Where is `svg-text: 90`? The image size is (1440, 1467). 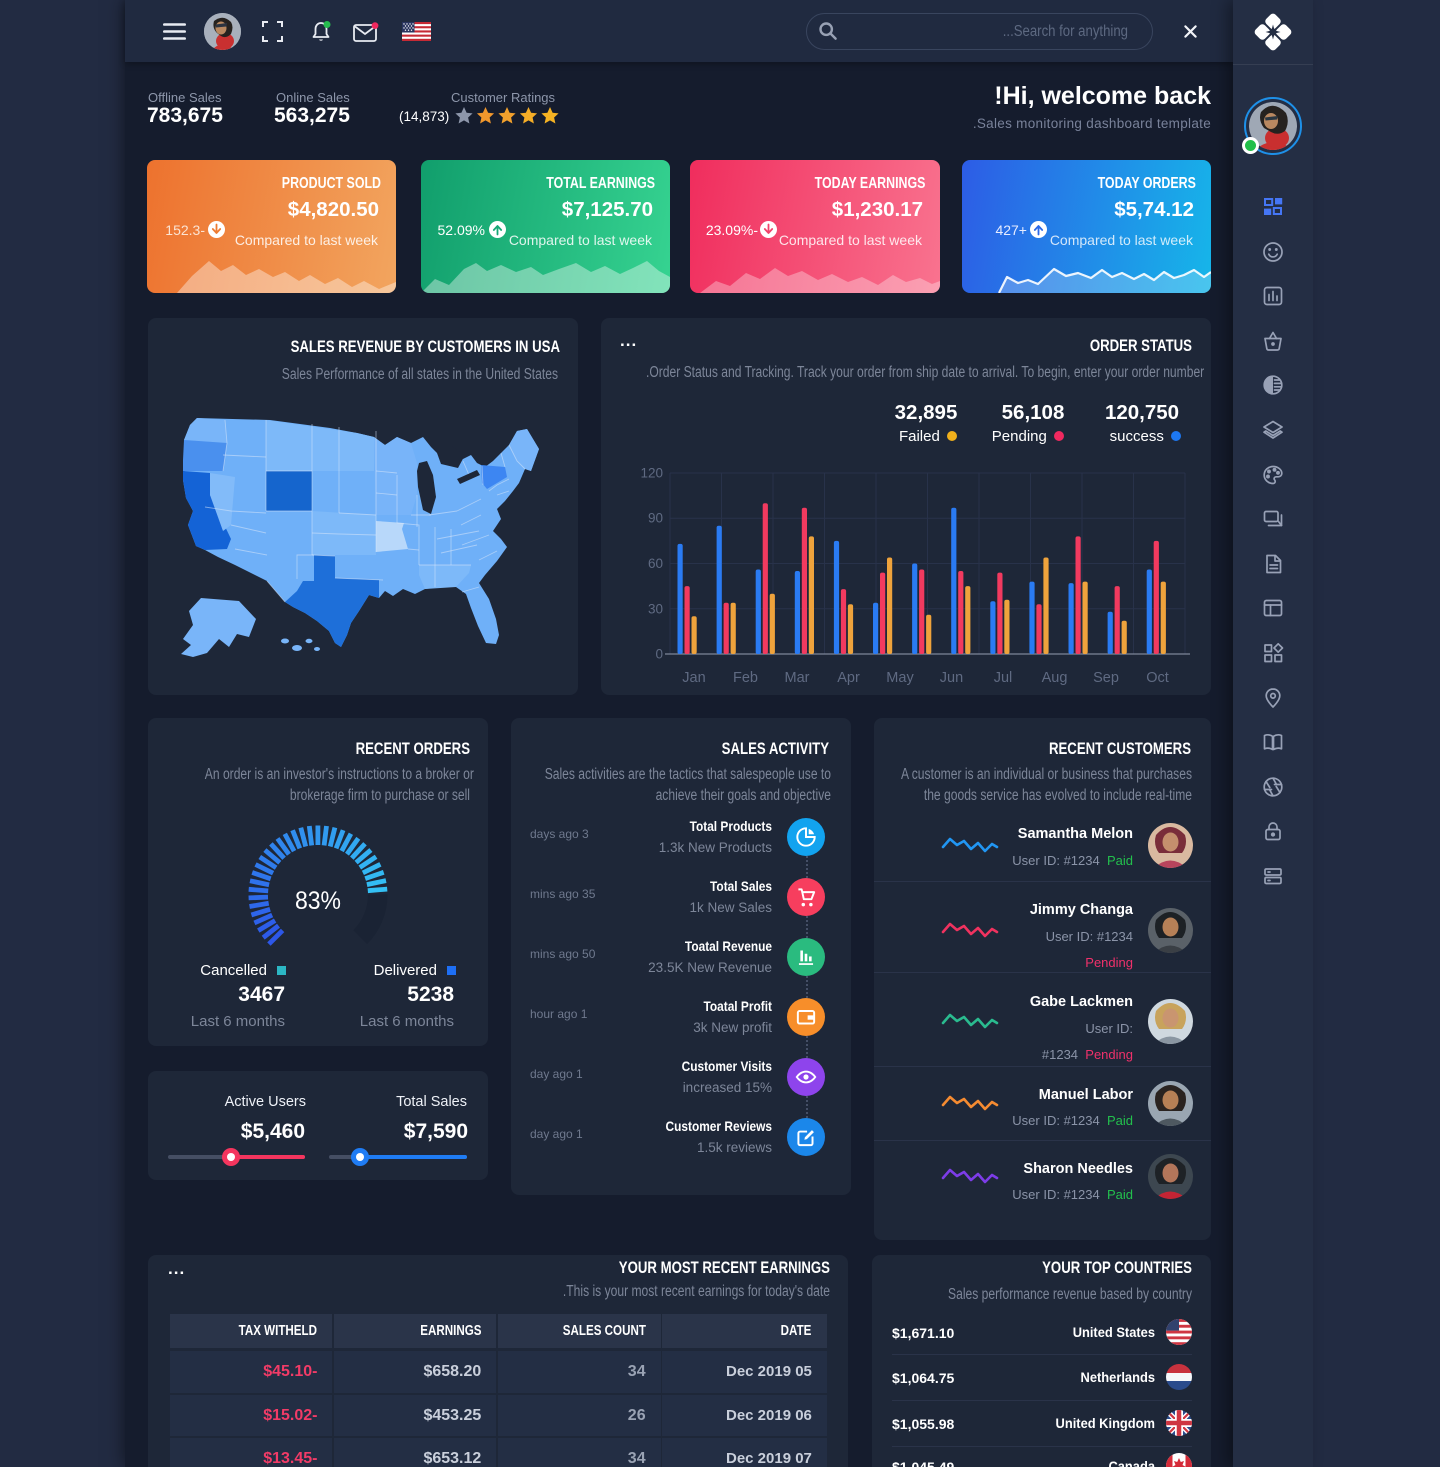
svg-text: 90 is located at coordinates (655, 518).